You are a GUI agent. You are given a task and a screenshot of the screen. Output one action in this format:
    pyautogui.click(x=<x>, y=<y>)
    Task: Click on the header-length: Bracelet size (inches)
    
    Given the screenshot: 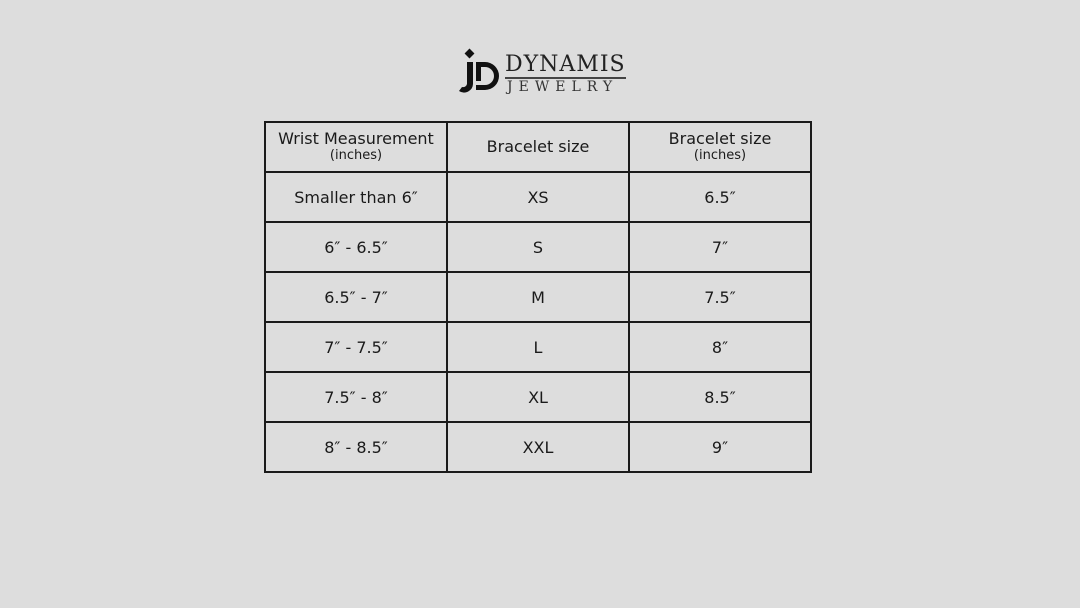 What is the action you would take?
    pyautogui.click(x=720, y=147)
    